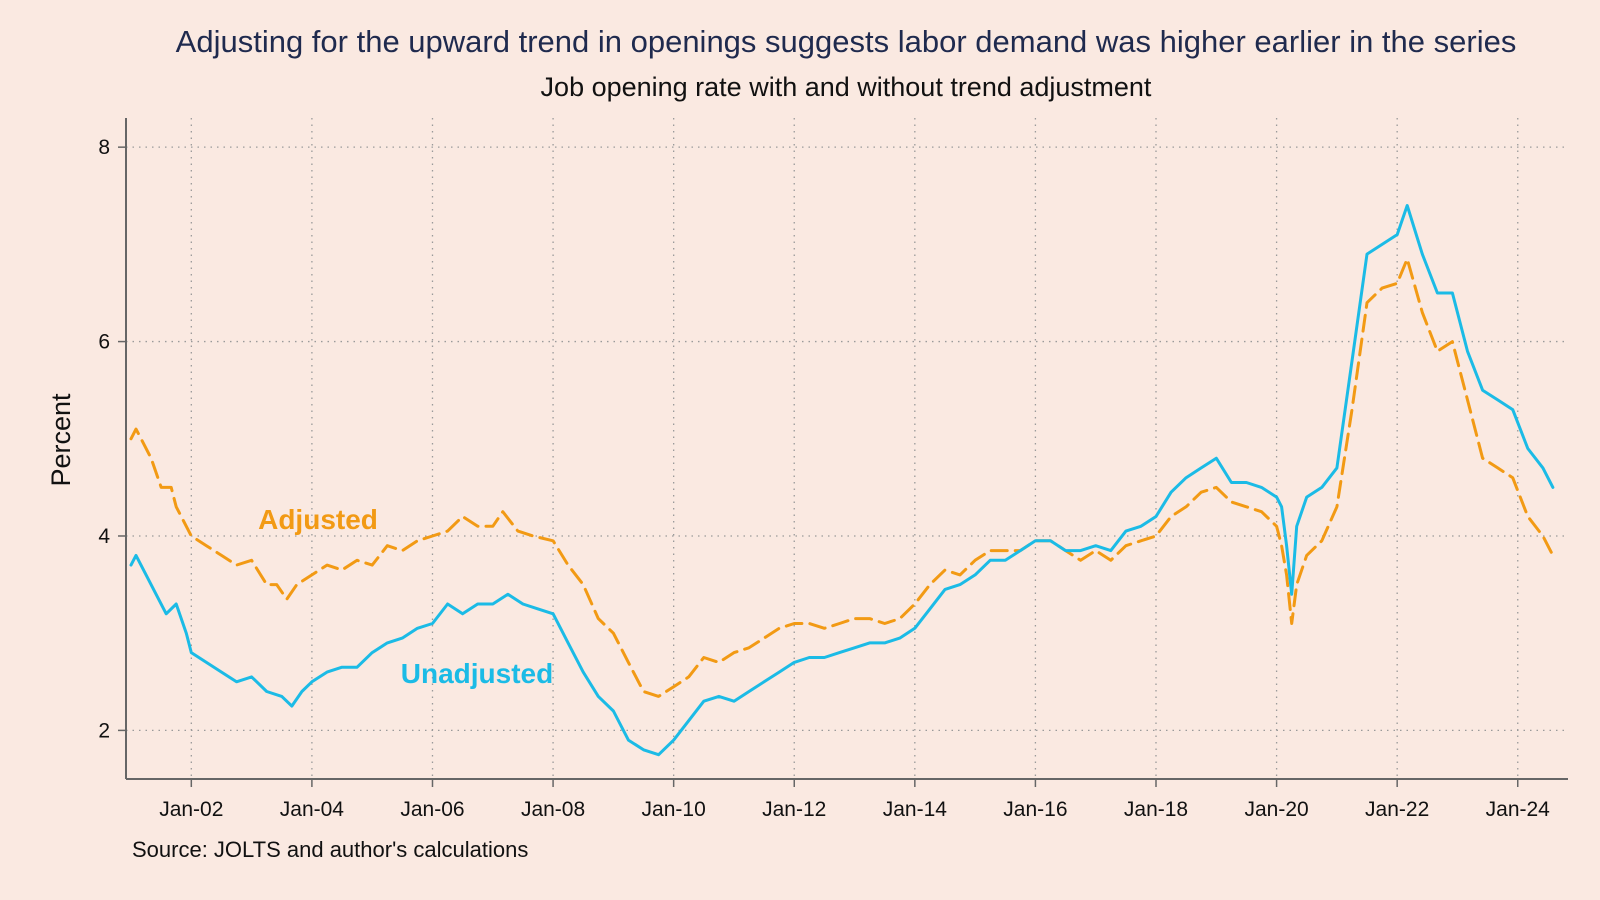  What do you see at coordinates (104, 730) in the screenshot?
I see `y-tick-label: 2` at bounding box center [104, 730].